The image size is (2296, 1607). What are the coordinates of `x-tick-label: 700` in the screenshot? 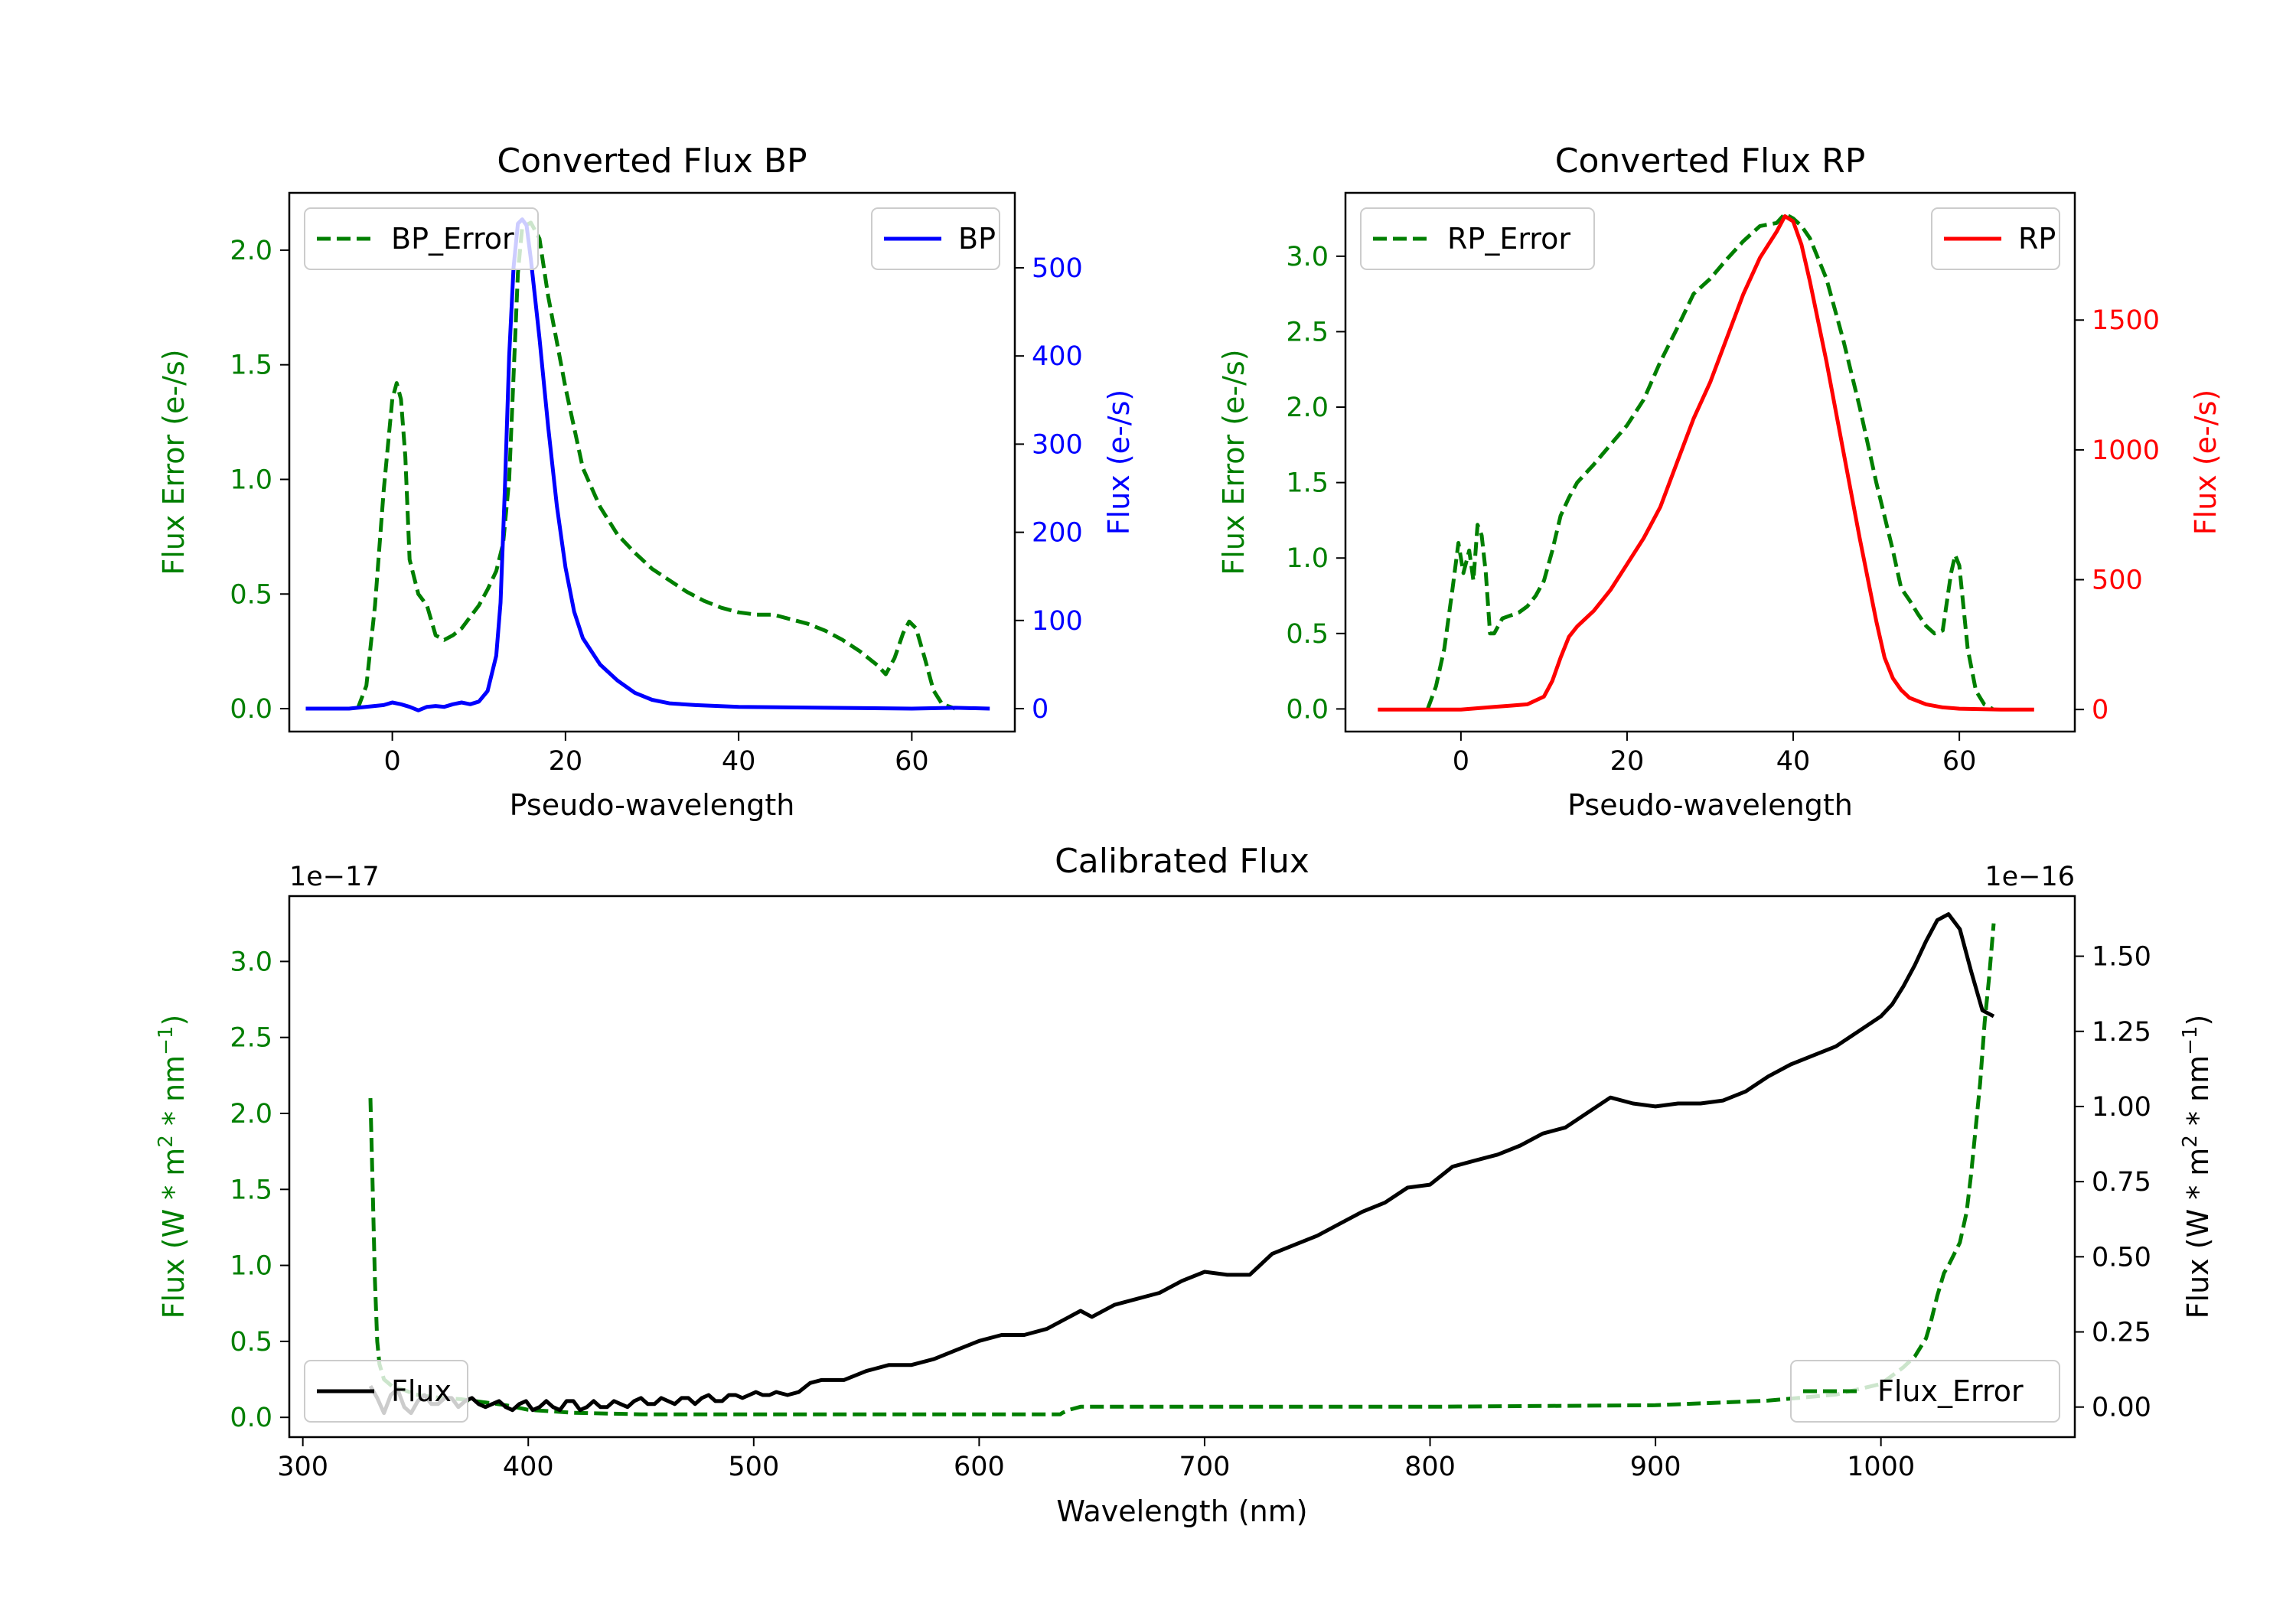 It's located at (1205, 1467).